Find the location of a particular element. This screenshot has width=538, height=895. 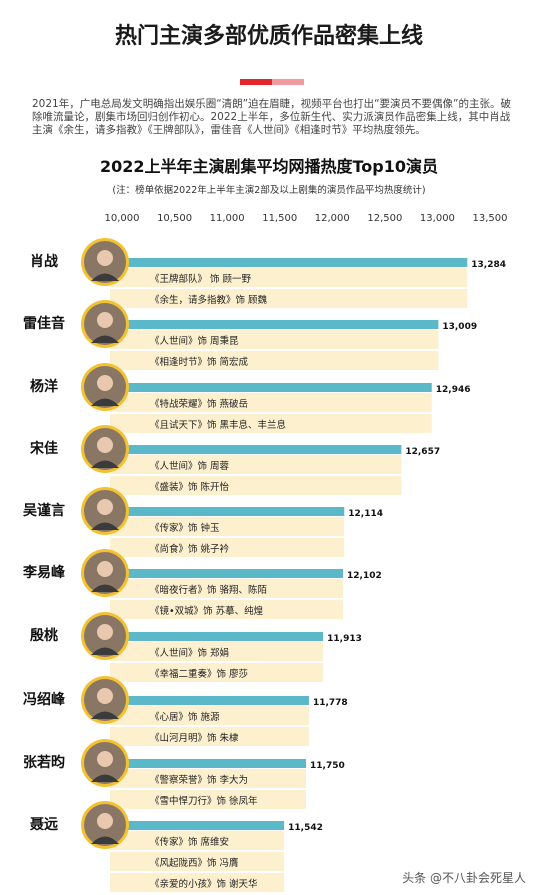

x-tick-label: 11,000 is located at coordinates (227, 218).